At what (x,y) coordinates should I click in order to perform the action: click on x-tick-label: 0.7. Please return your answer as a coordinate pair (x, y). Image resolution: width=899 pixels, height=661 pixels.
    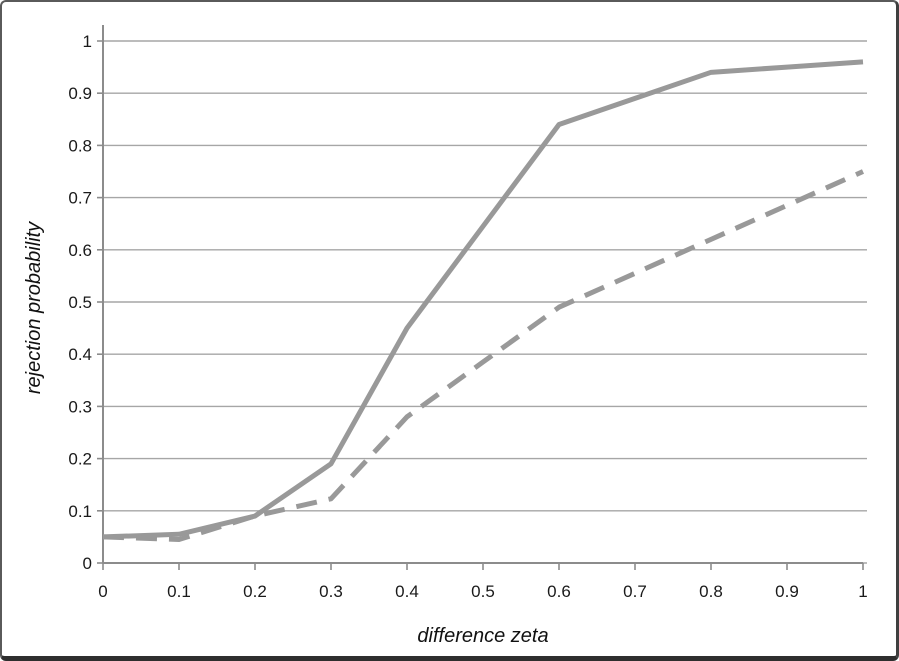
    Looking at the image, I should click on (635, 591).